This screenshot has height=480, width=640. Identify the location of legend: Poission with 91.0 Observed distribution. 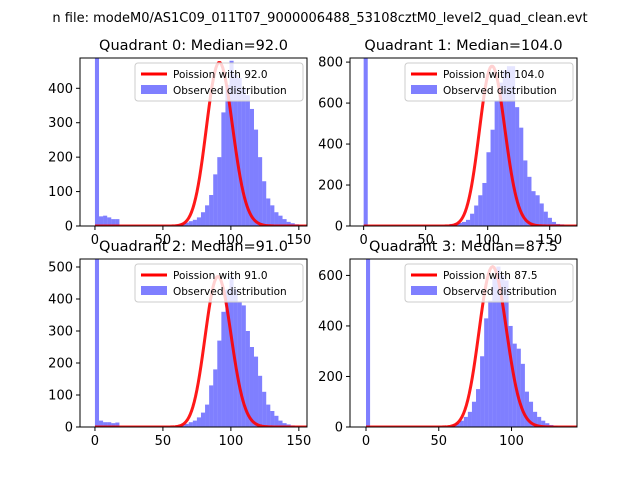
(219, 283).